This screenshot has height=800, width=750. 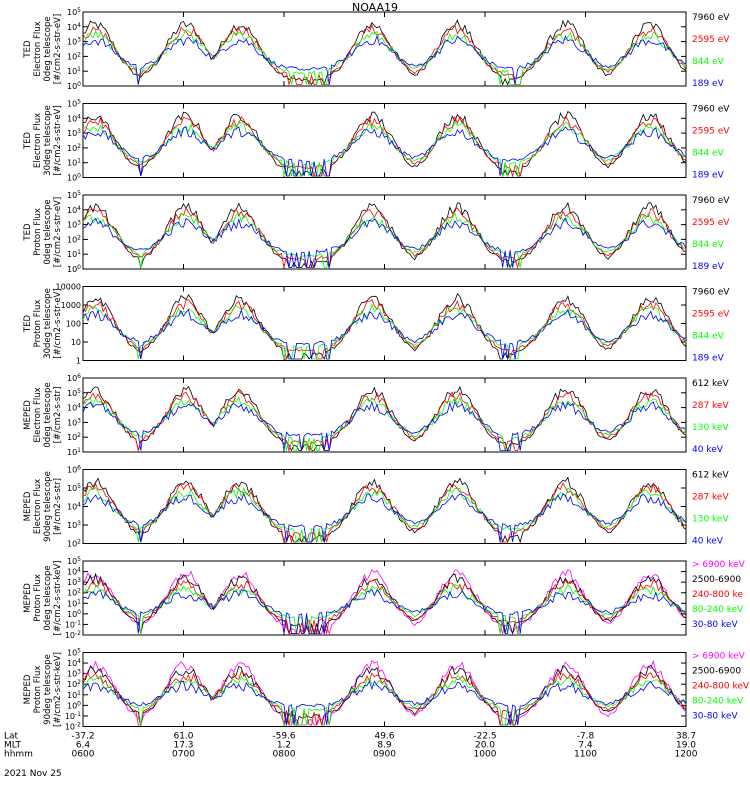 I want to click on lat-tick-label: -22.5, so click(x=484, y=737).